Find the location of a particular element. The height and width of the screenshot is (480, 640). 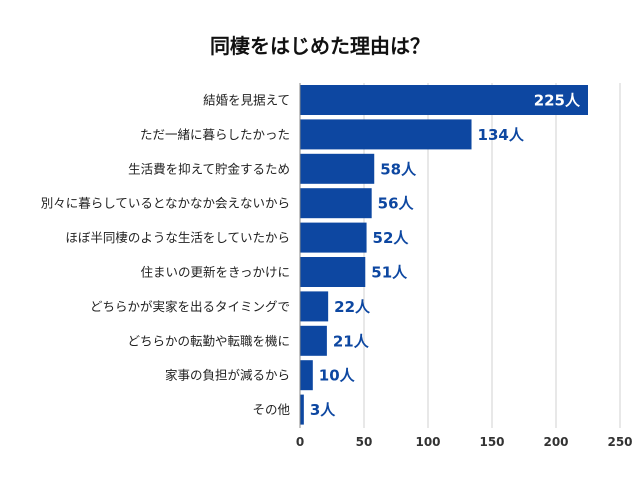

category-label: 別々に暮らしているとなかなか会えないから is located at coordinates (165, 203).